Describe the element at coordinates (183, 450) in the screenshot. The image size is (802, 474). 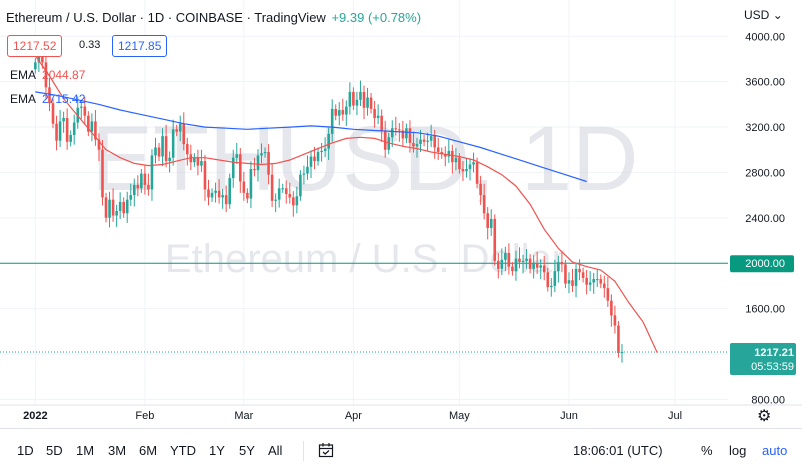
I see `timeframe-ytd: YTD` at that location.